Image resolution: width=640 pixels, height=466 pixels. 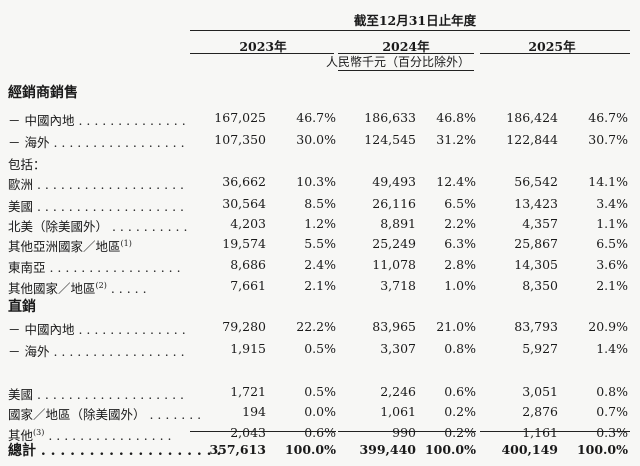 I want to click on amount-cell: 79,280, so click(x=244, y=326).